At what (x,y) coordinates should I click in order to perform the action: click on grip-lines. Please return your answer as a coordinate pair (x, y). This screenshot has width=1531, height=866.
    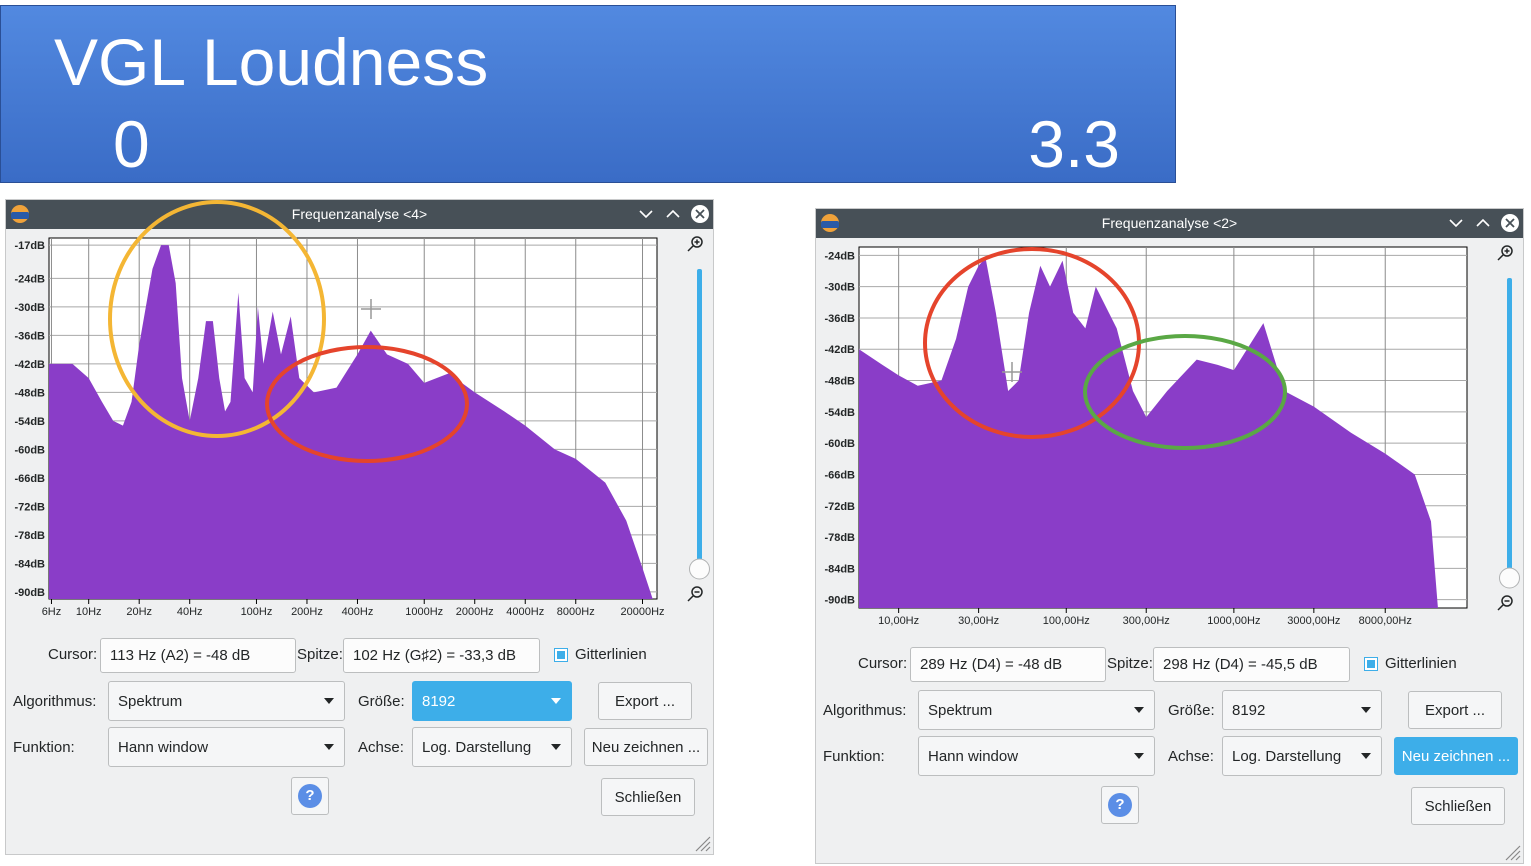
    Looking at the image, I should click on (1513, 853).